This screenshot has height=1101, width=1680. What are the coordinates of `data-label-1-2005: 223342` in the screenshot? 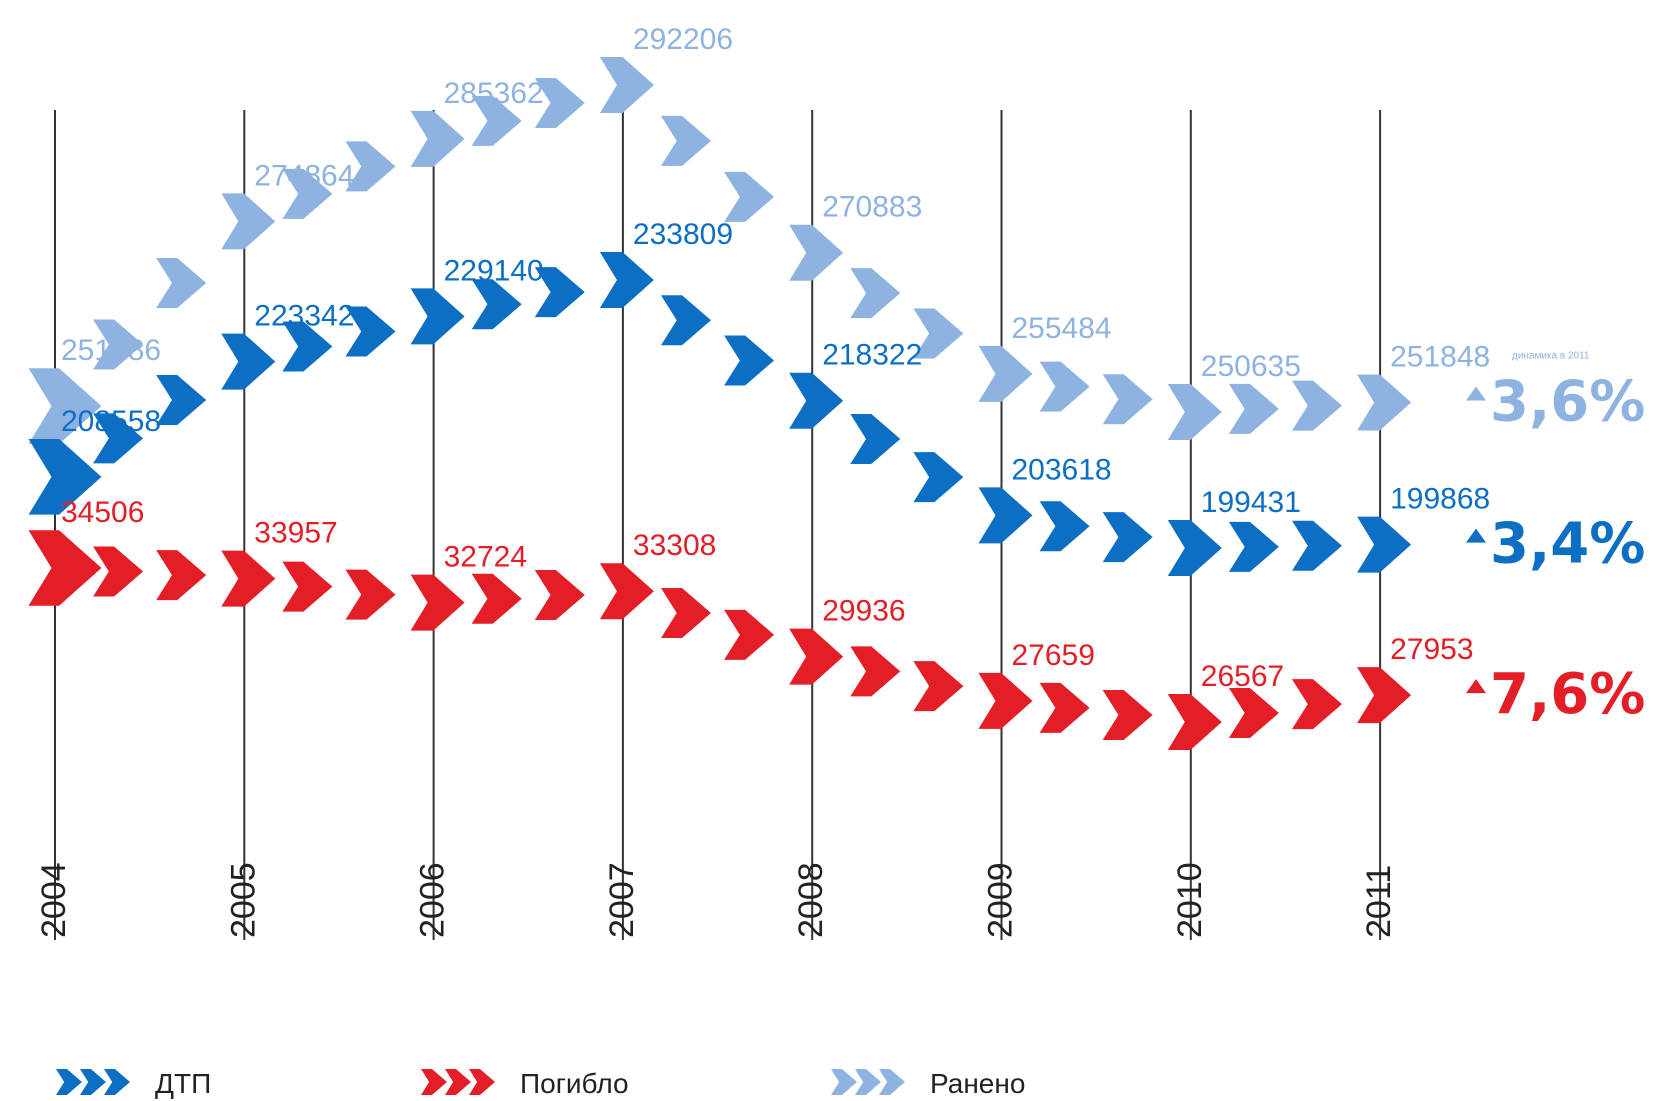 It's located at (304, 316).